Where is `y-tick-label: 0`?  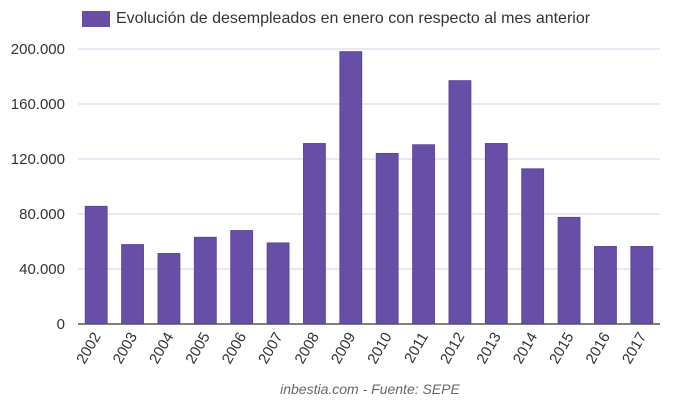
y-tick-label: 0 is located at coordinates (61, 324).